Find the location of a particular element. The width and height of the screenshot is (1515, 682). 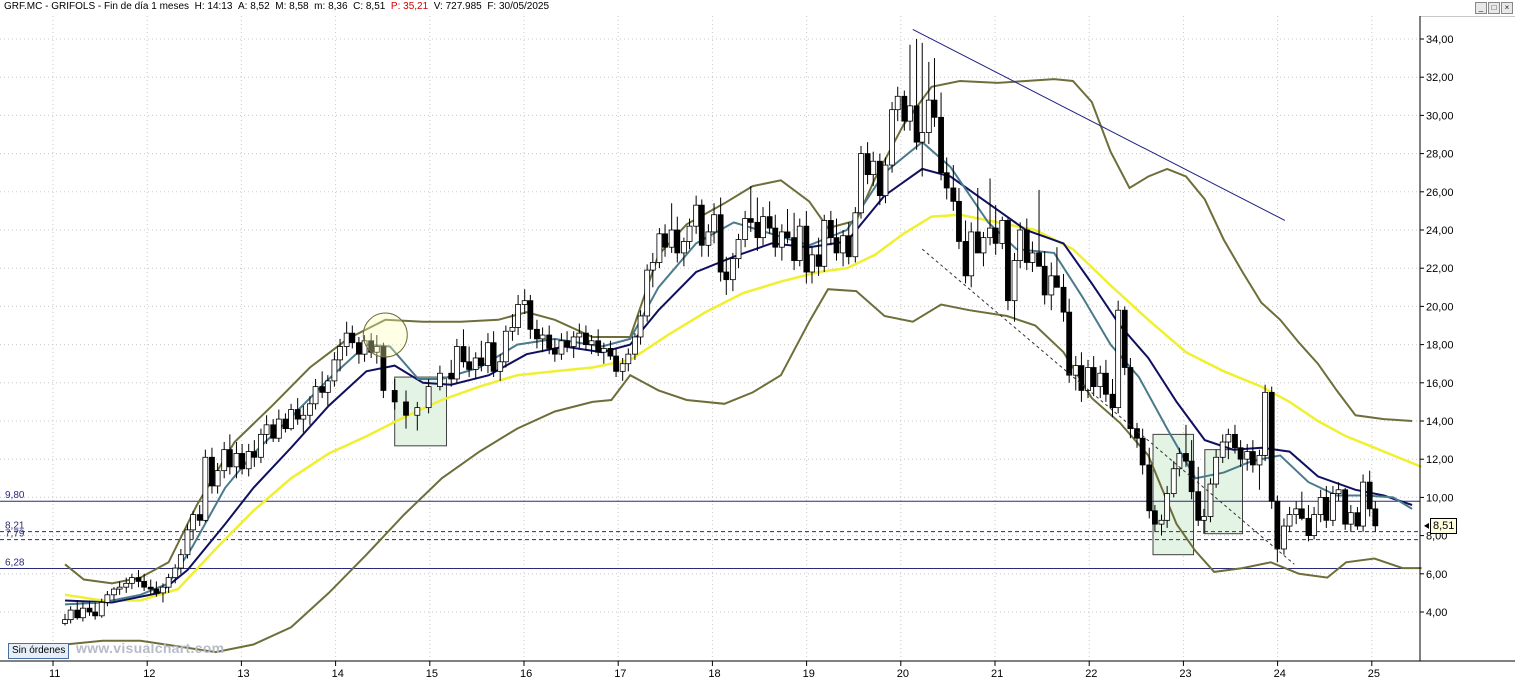

orders-button: Sin órdenes is located at coordinates (39, 651).